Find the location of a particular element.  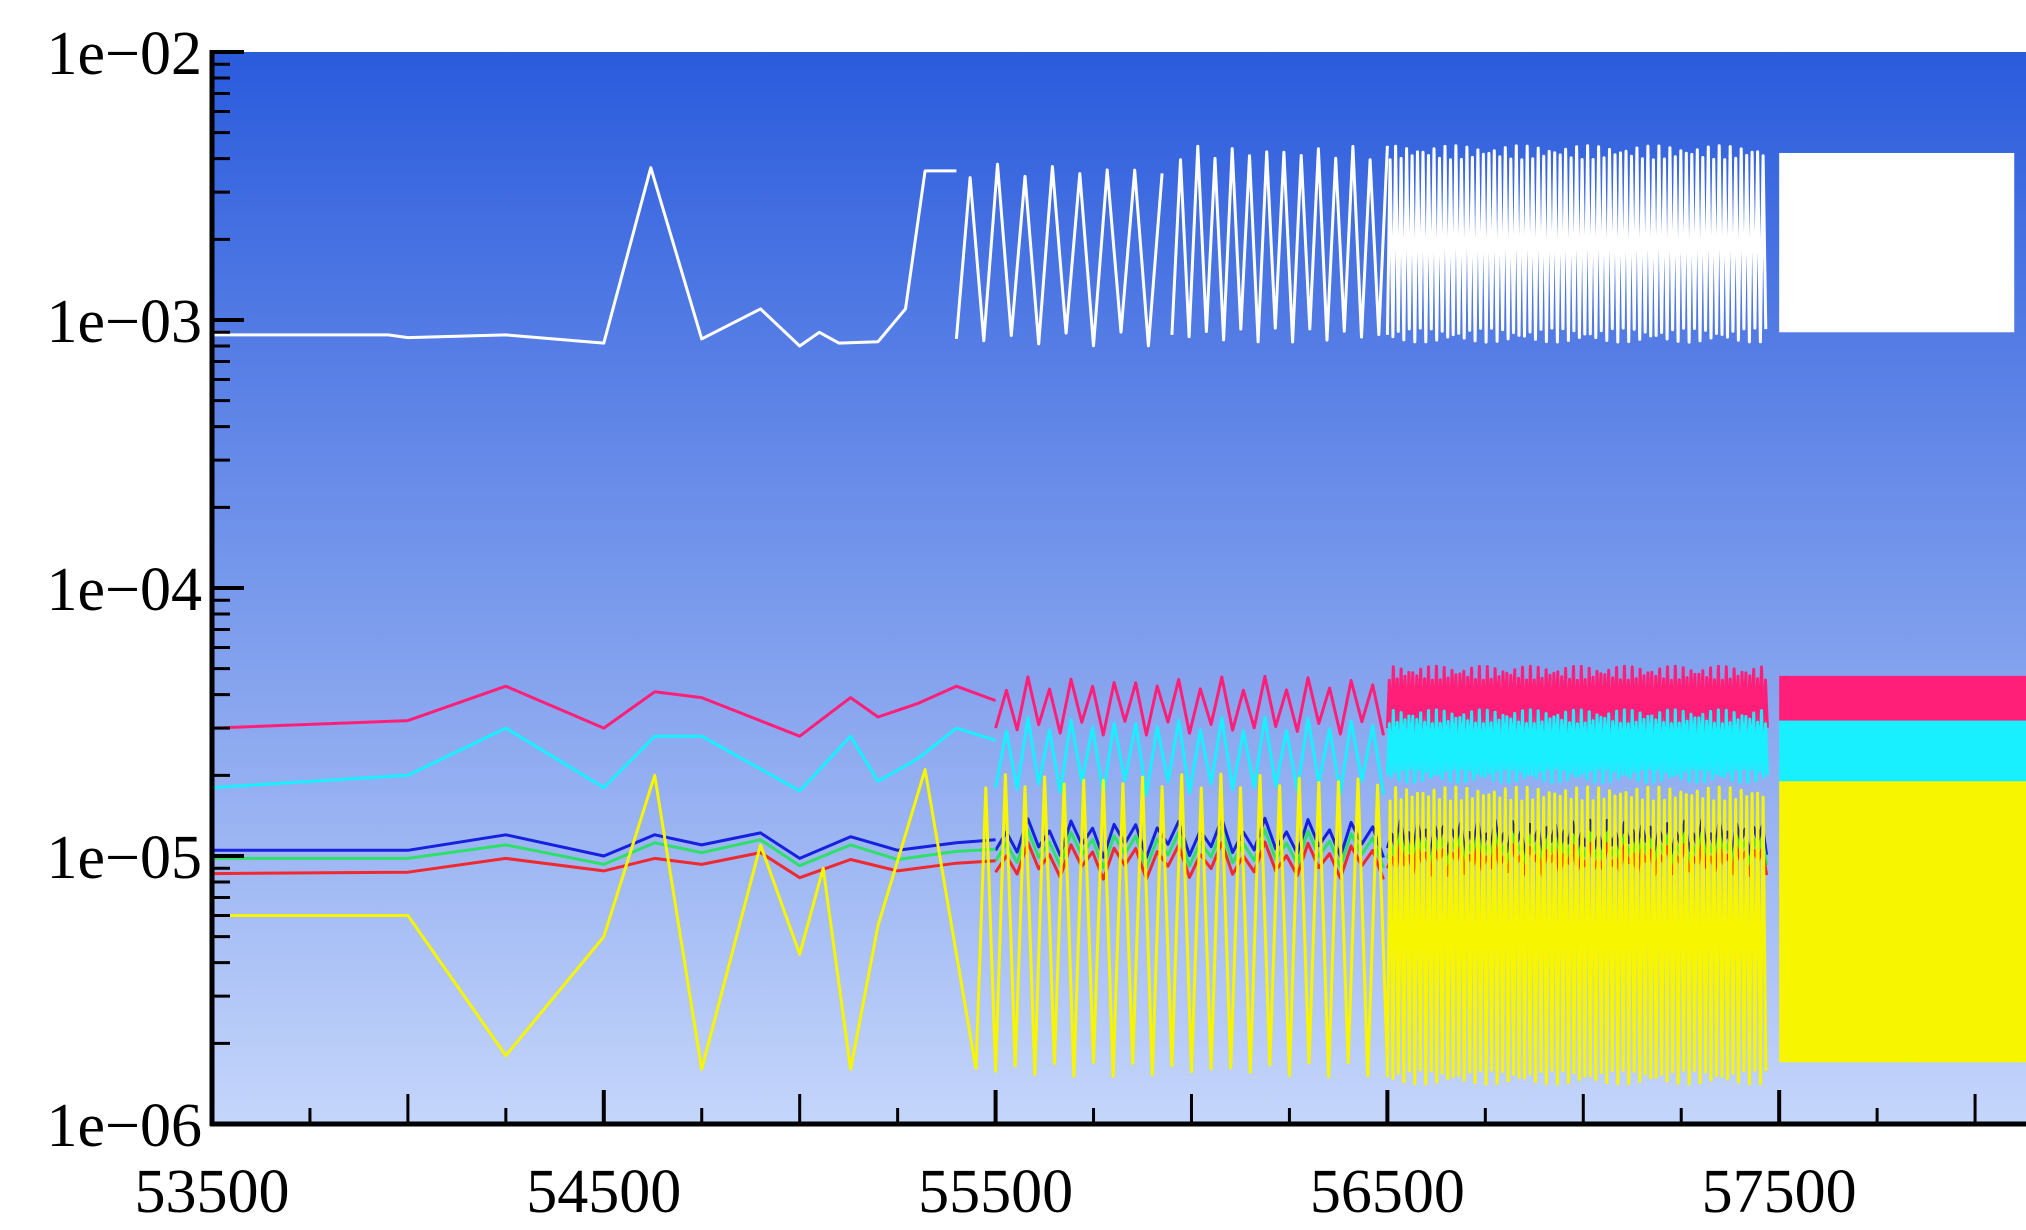

y-tick-label: 1e−04 is located at coordinates (124, 590).